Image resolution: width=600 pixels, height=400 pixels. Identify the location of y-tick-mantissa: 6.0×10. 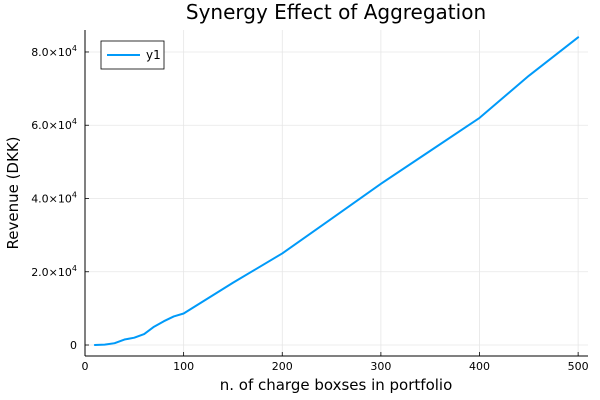
(51, 125).